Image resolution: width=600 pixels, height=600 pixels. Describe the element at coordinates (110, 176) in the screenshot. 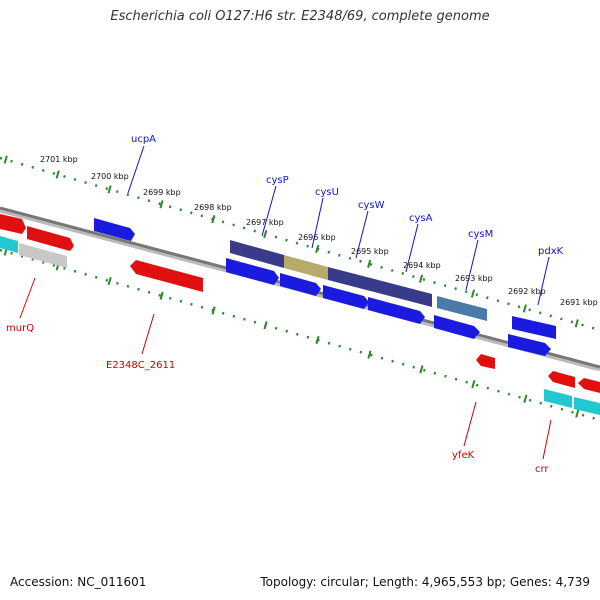

I see `kbp-label: 2700 kbp` at that location.